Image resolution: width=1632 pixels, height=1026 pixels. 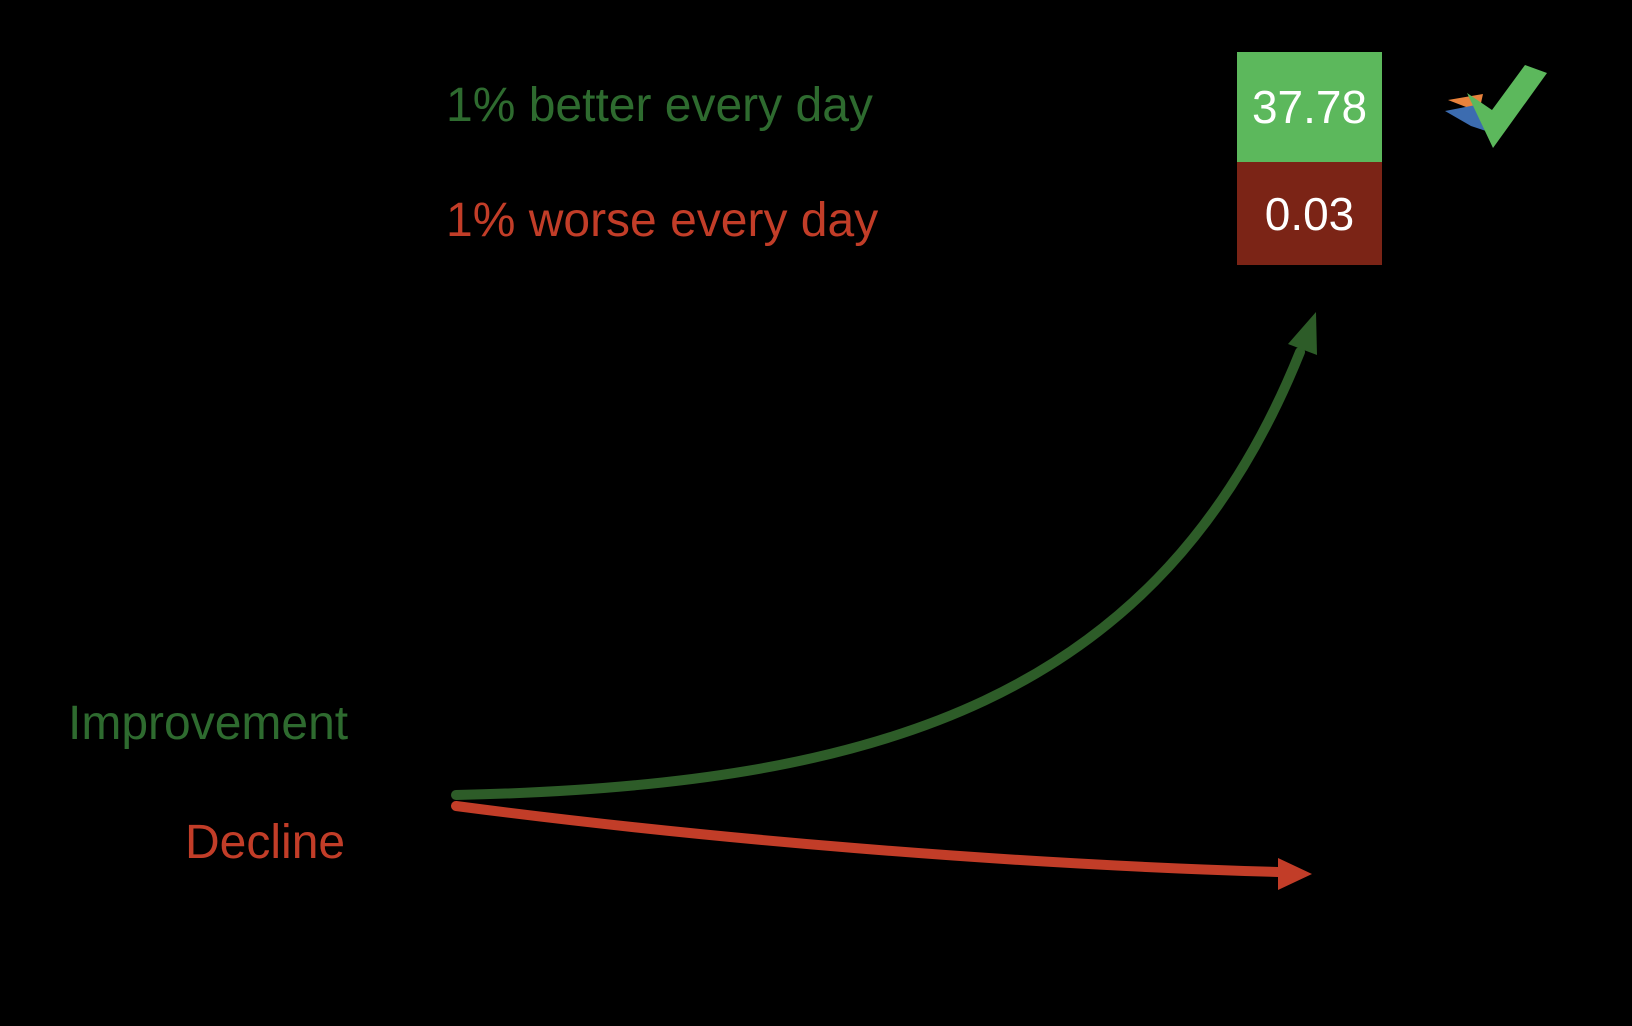 I want to click on decline-curve, so click(x=867, y=839).